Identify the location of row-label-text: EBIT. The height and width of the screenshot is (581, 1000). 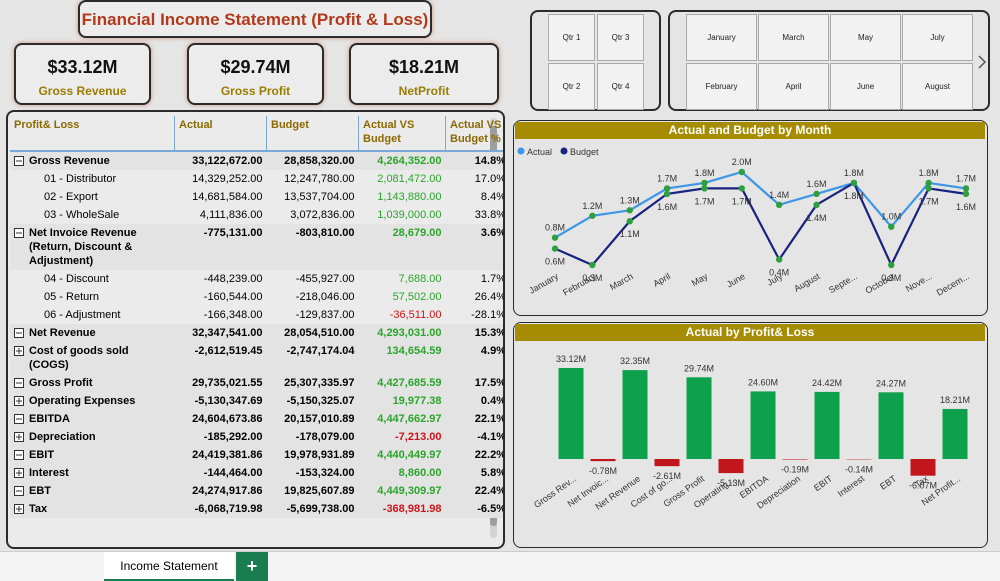
(42, 455).